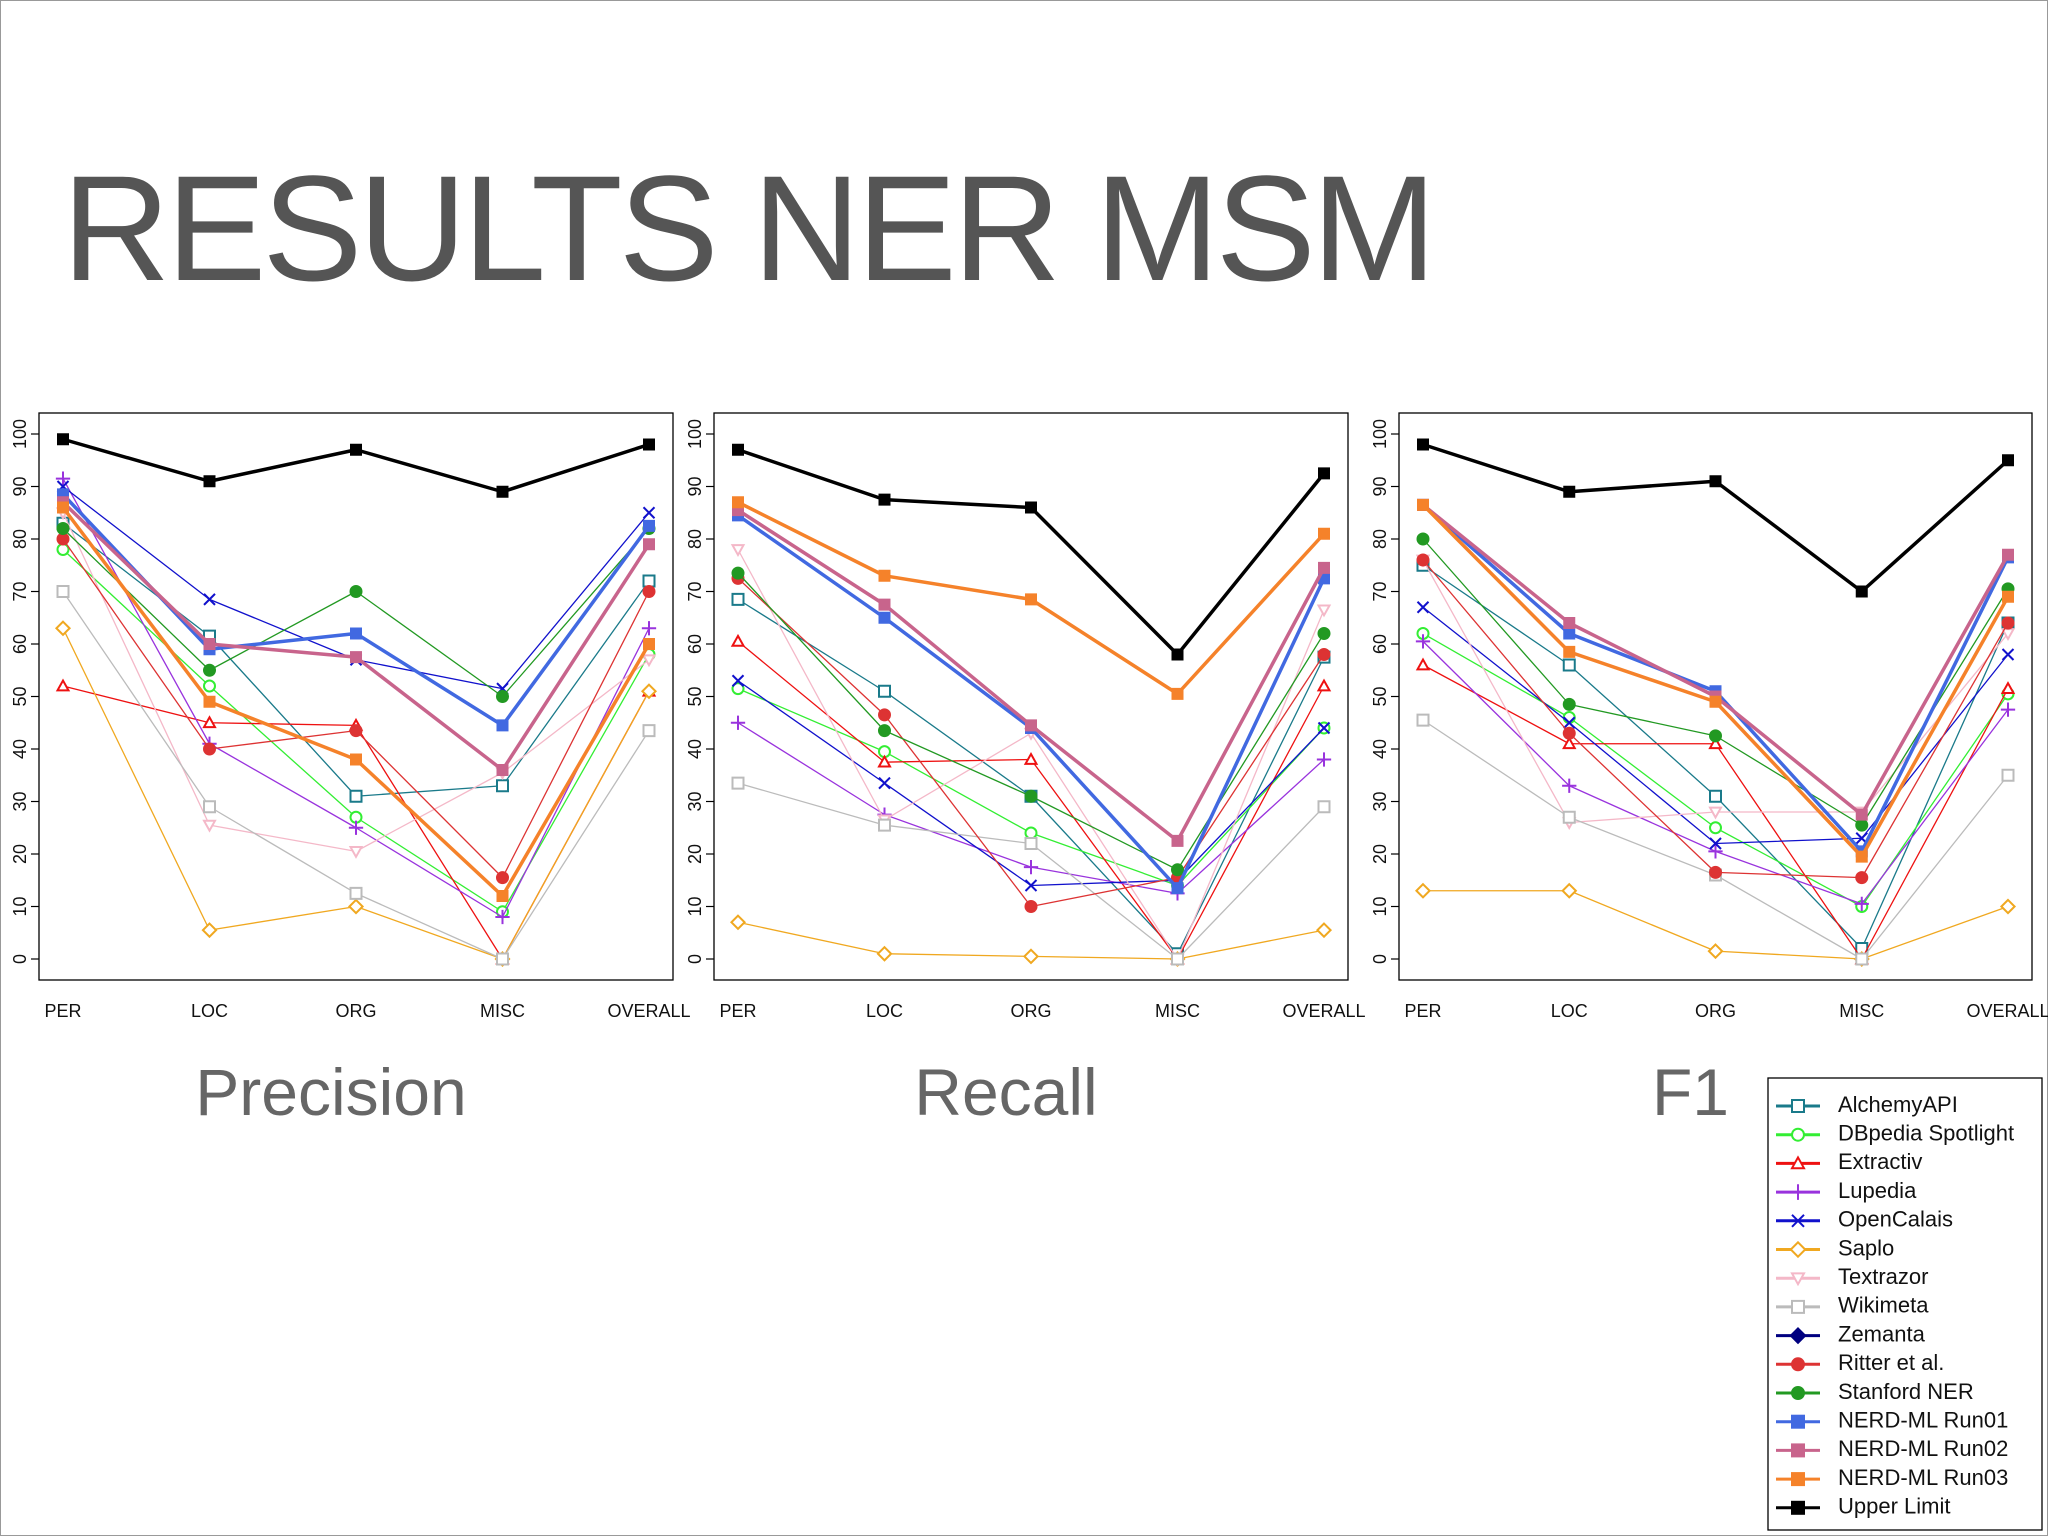 This screenshot has width=2048, height=1536. What do you see at coordinates (1880, 1161) in the screenshot?
I see `legend-label: Extractiv` at bounding box center [1880, 1161].